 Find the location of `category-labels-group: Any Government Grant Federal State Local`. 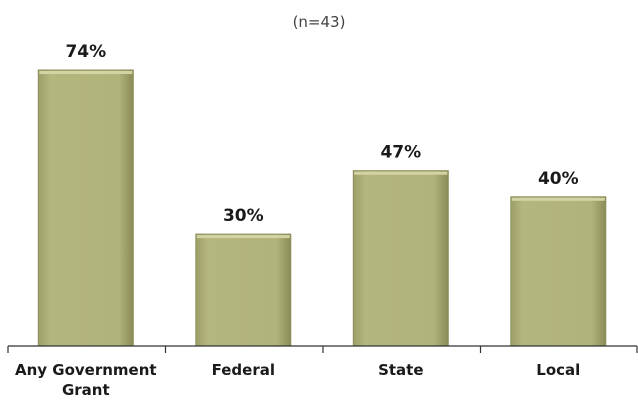

category-labels-group: Any Government Grant Federal State Local is located at coordinates (297, 380).